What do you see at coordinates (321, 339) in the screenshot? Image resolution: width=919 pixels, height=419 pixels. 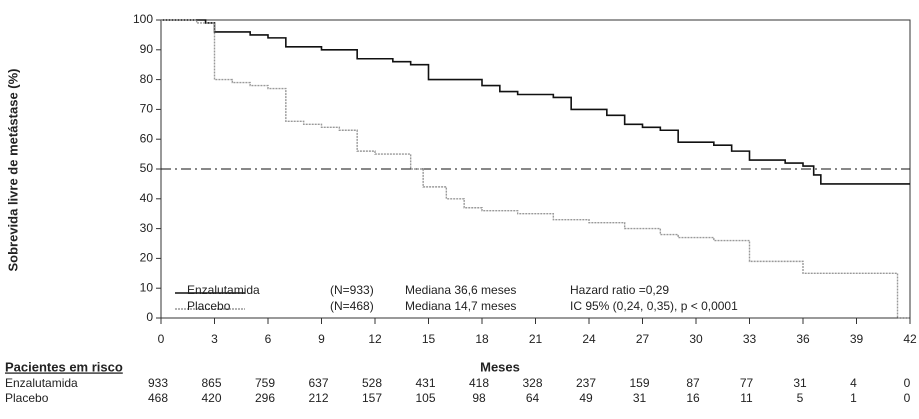 I see `x-tick-label: 9` at bounding box center [321, 339].